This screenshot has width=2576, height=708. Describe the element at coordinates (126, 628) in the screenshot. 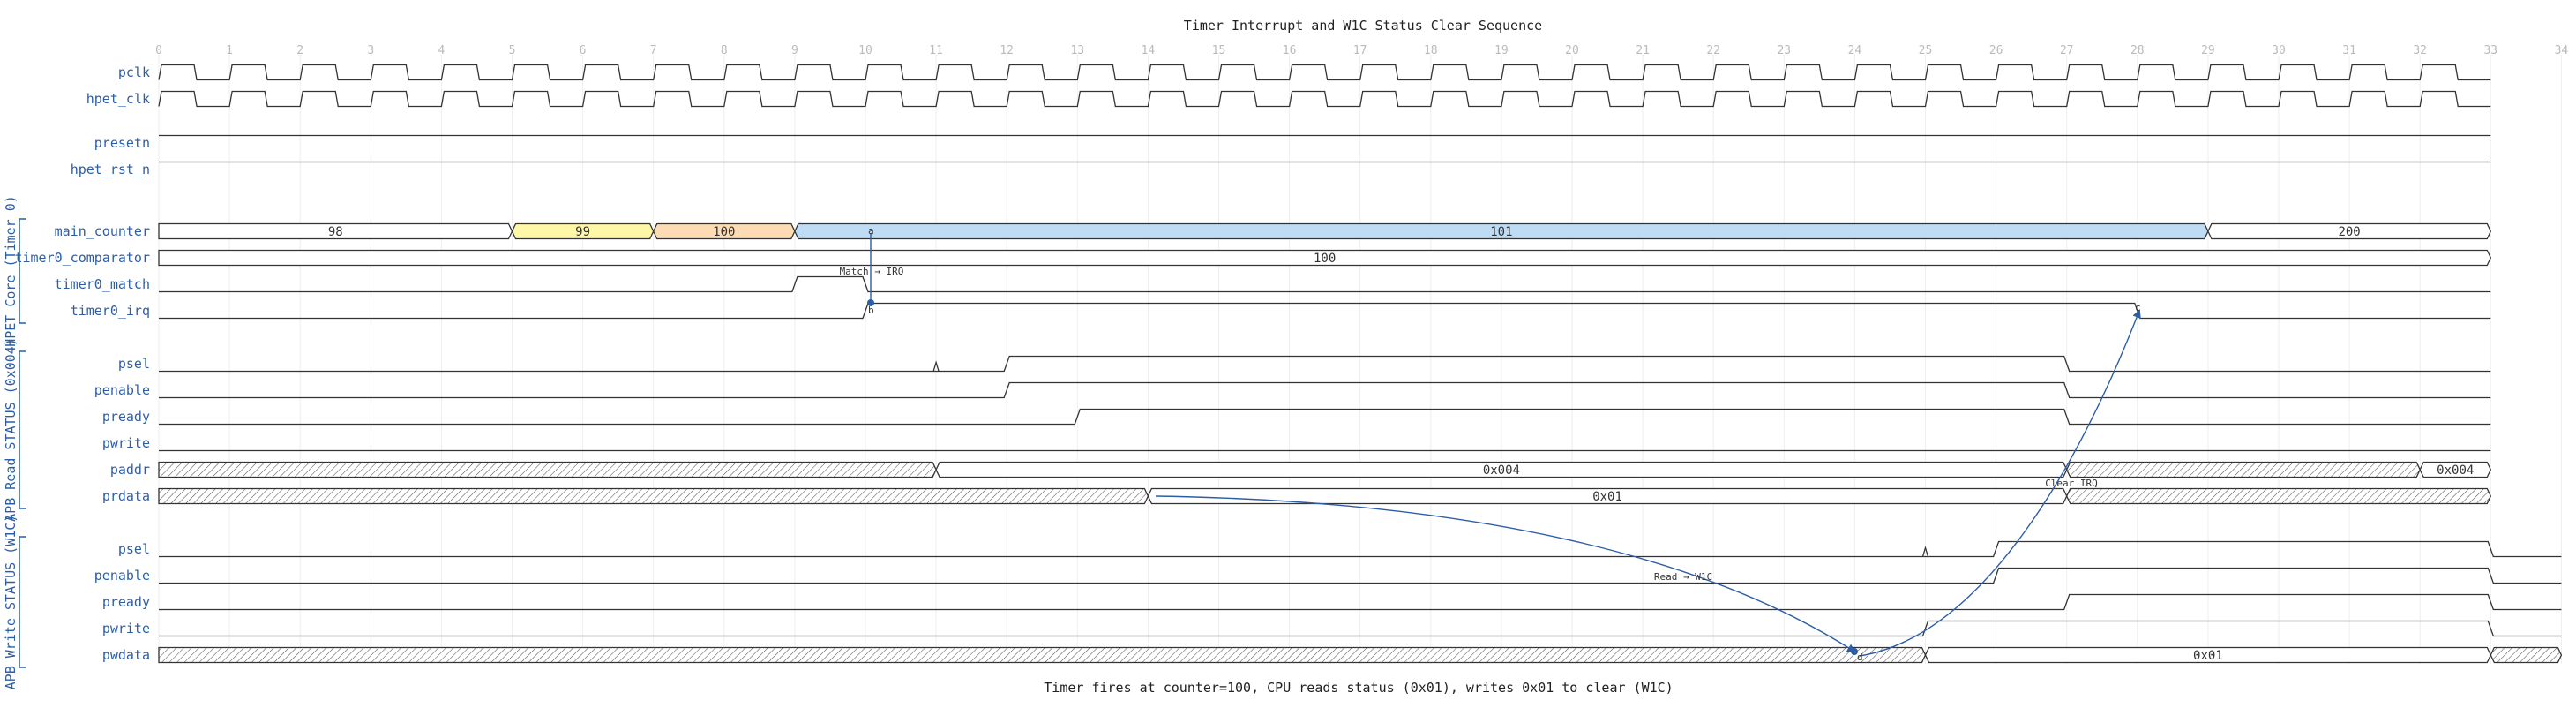

I see `signal-label: pwrite` at that location.